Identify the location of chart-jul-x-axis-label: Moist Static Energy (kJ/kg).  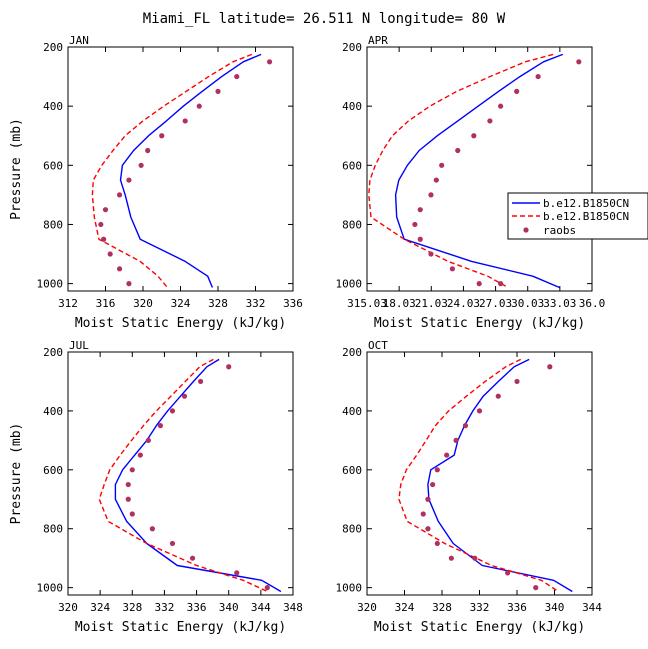
(180, 627).